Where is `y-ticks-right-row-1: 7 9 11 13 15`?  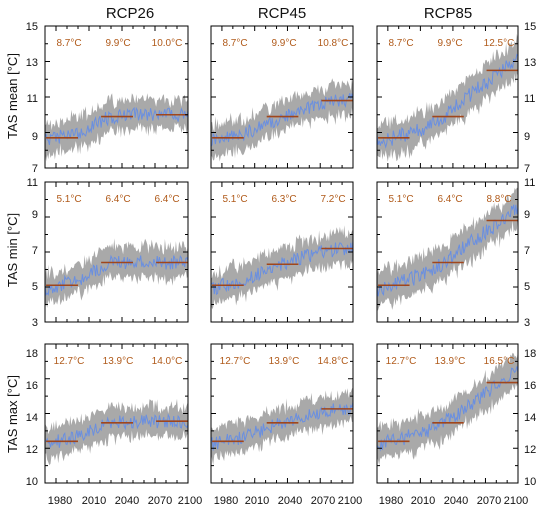 y-ticks-right-row-1: 7 9 11 13 15 is located at coordinates (530, 98).